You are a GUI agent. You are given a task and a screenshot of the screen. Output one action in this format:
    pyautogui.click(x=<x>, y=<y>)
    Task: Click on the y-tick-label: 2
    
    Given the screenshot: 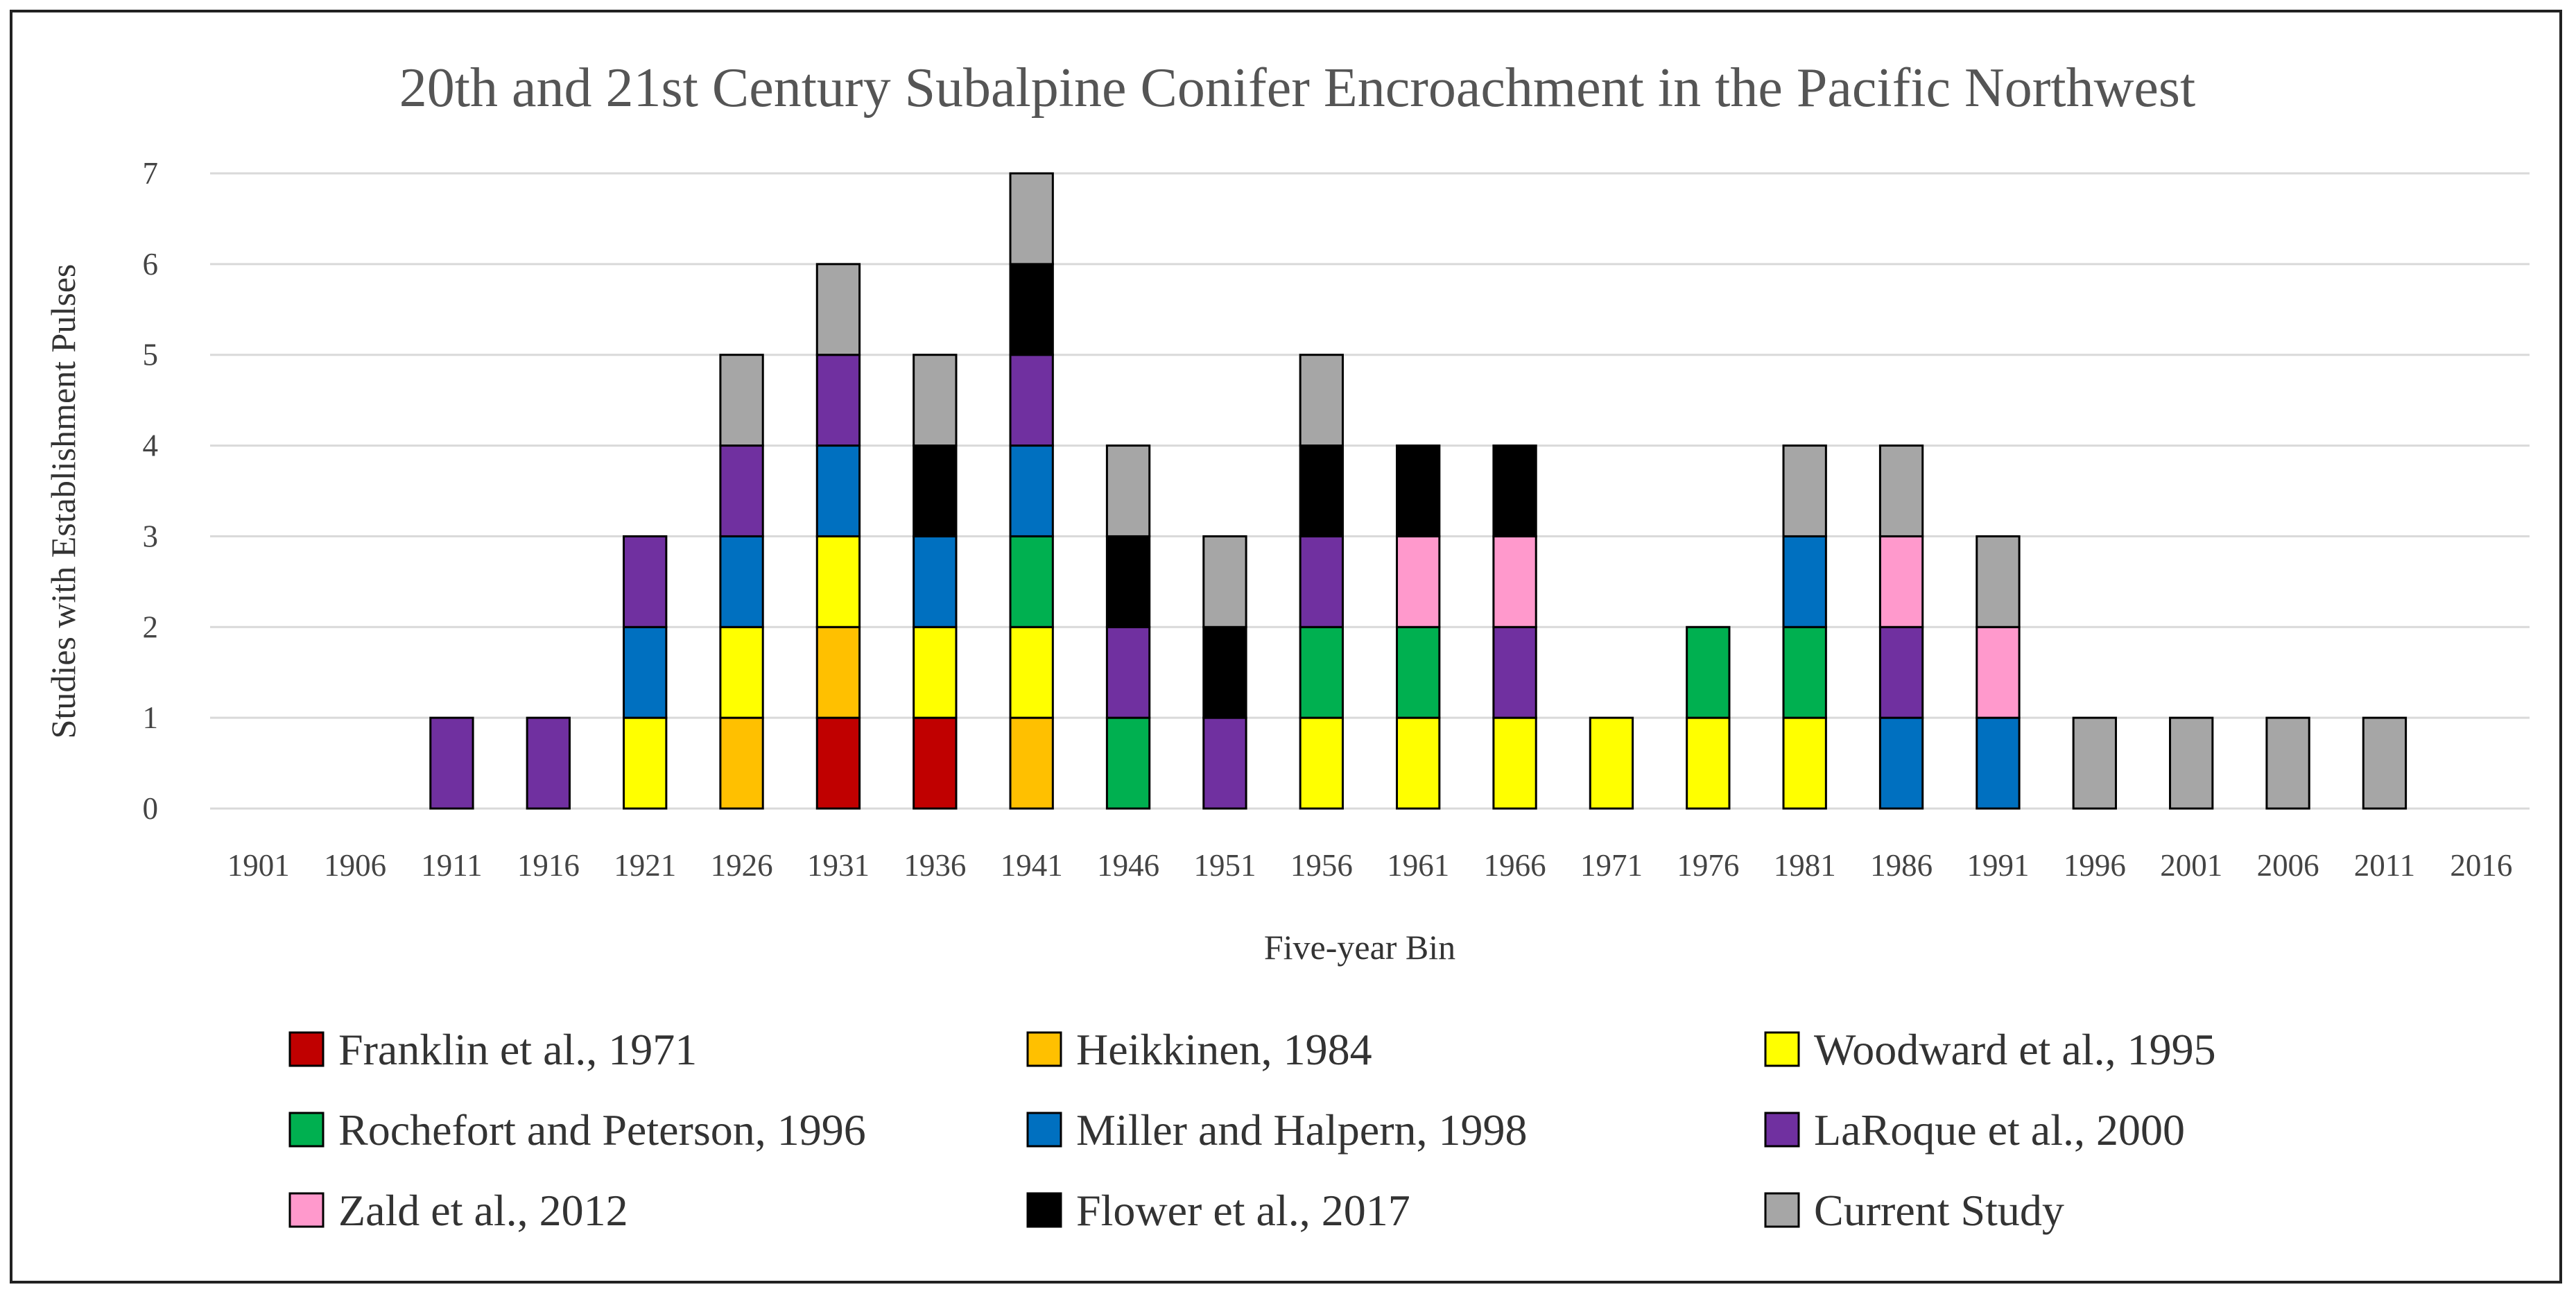 What is the action you would take?
    pyautogui.click(x=151, y=627)
    